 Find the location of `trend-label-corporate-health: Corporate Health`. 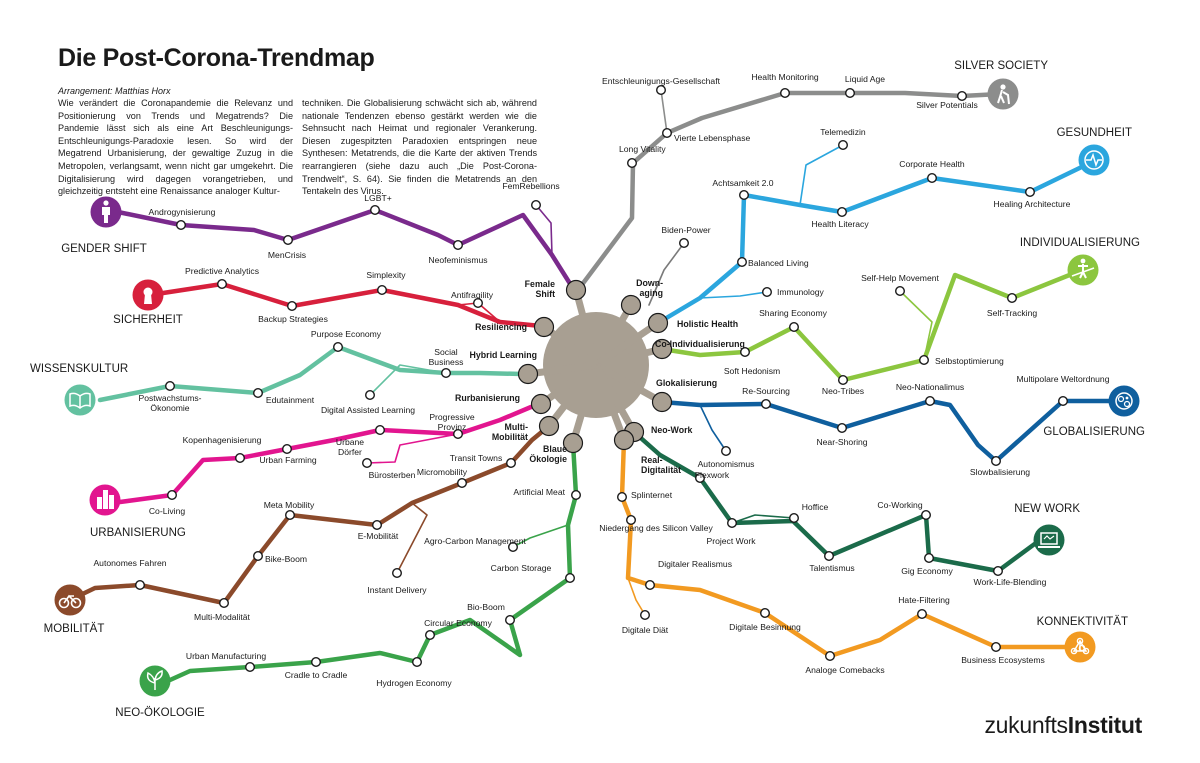

trend-label-corporate-health: Corporate Health is located at coordinates (932, 164).